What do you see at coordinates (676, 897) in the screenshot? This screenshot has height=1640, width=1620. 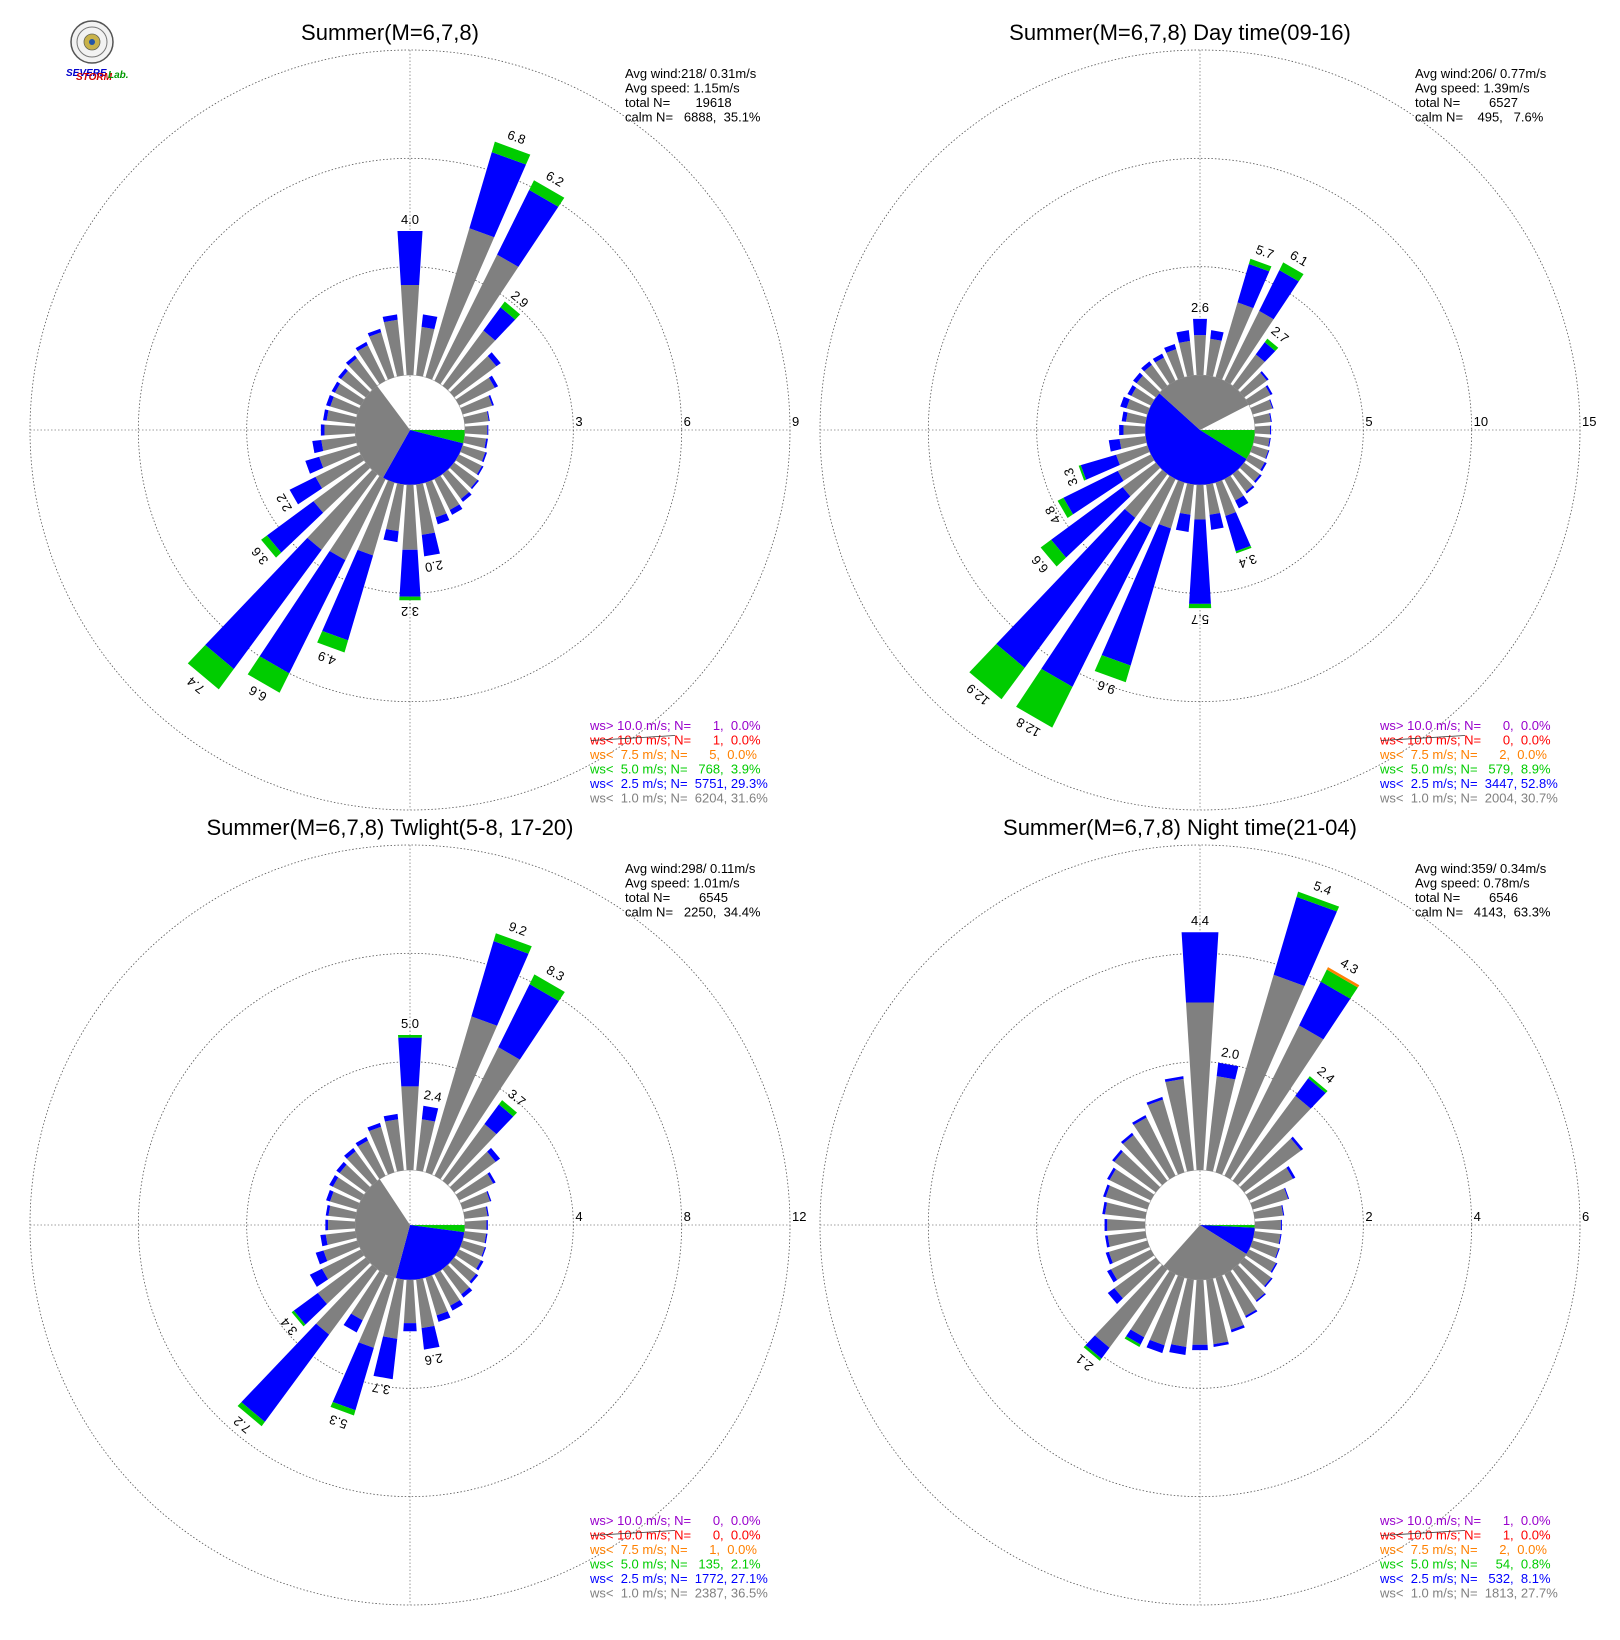 I see `stats-line: total N= 6545` at bounding box center [676, 897].